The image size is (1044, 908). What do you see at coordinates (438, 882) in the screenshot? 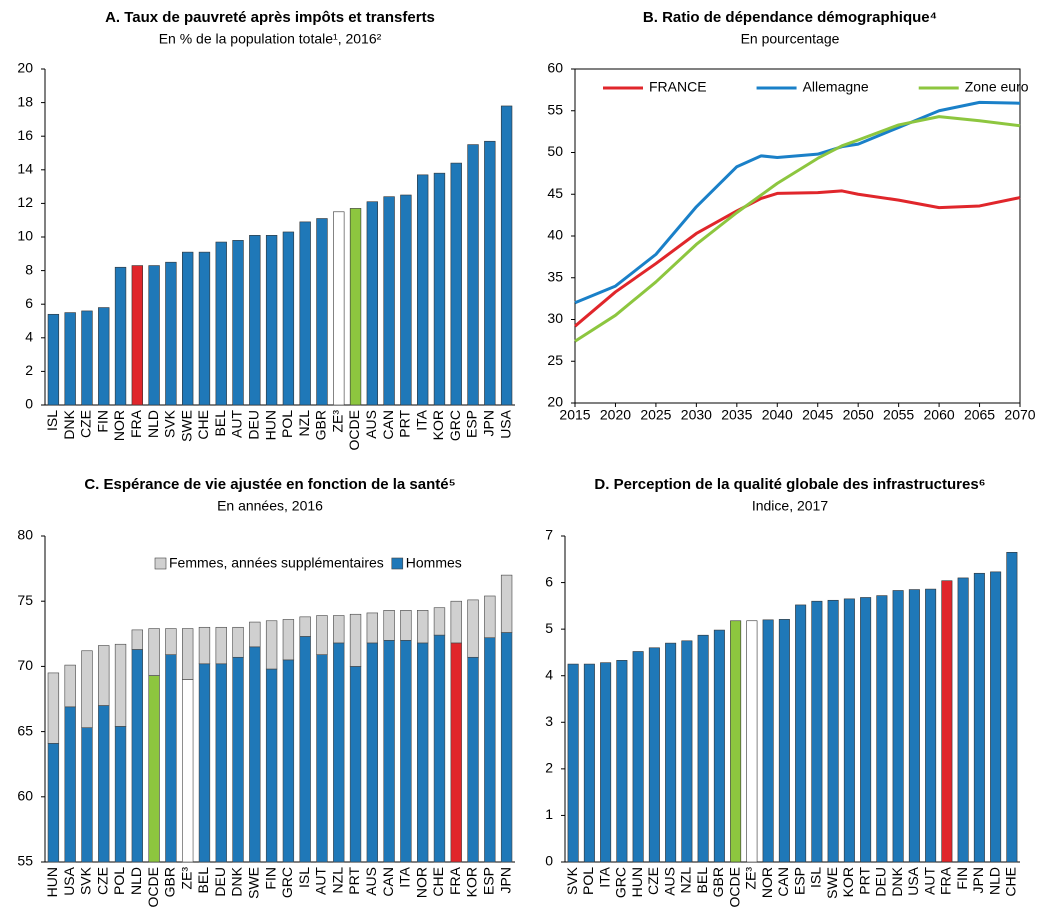
I see `x-tick-label: CHE` at bounding box center [438, 882].